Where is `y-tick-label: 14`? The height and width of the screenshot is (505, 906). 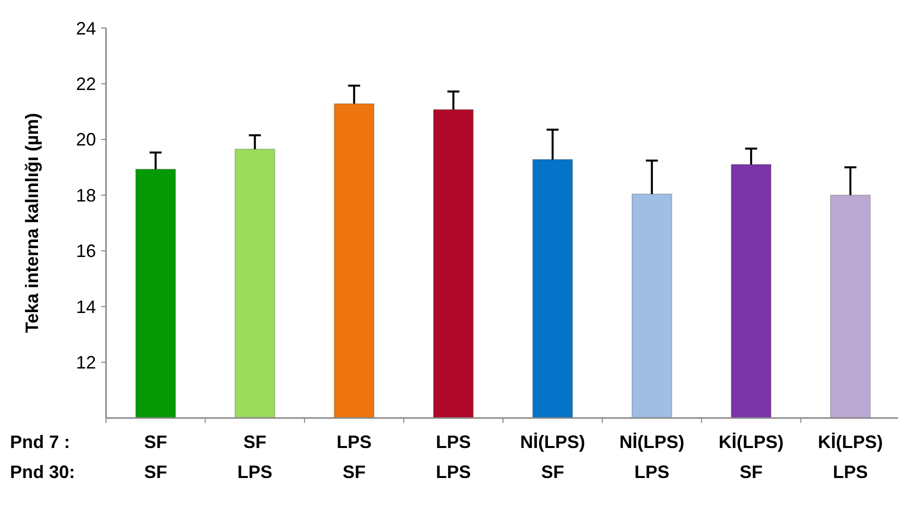
y-tick-label: 14 is located at coordinates (86, 306).